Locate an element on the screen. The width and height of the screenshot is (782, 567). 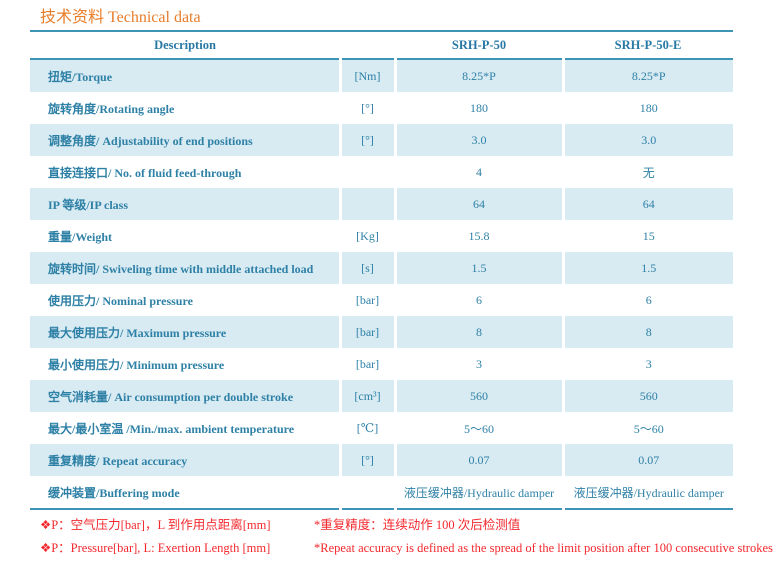
row-value-srh-p-50: 4 is located at coordinates (478, 172).